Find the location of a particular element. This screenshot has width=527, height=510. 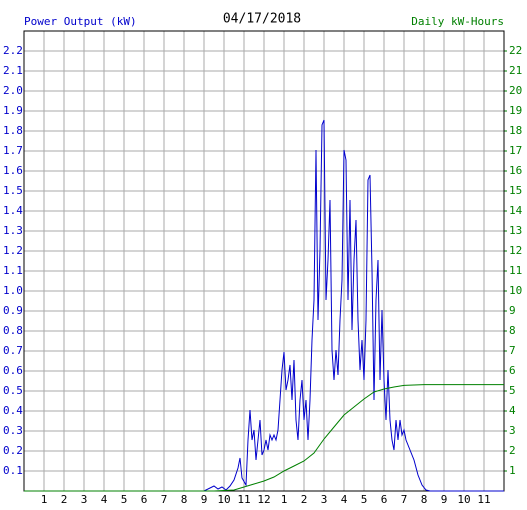

y2-tick-label: 4 is located at coordinates (512, 410).